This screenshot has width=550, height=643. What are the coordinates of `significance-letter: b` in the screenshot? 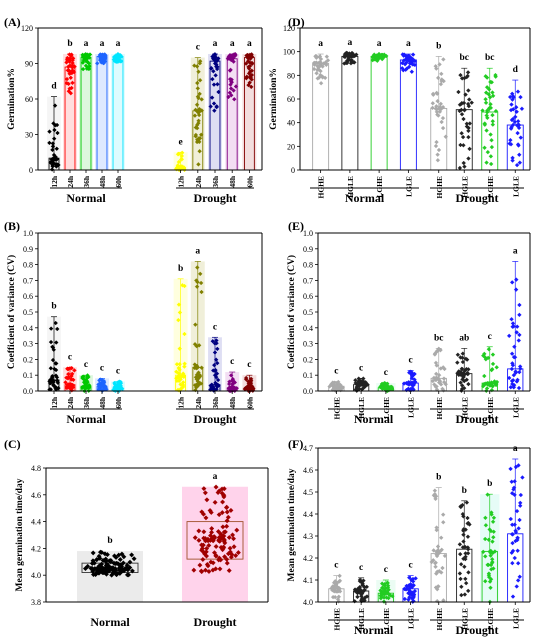 It's located at (69, 44).